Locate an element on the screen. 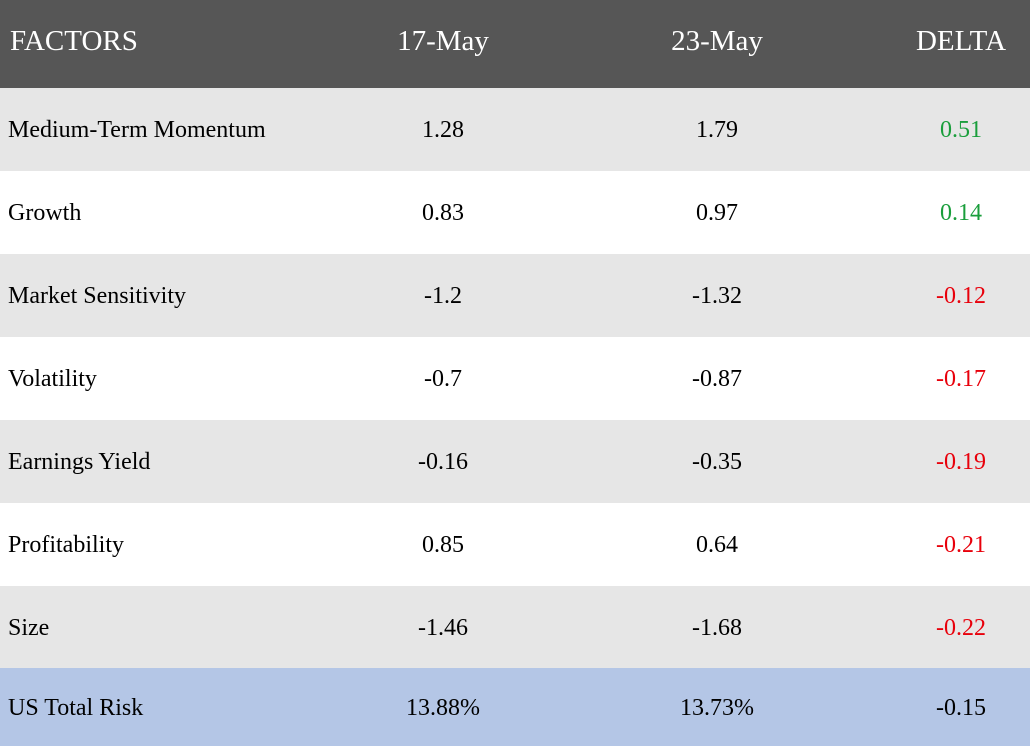 This screenshot has height=746, width=1030. delta-cell: 0.51 is located at coordinates (961, 130).